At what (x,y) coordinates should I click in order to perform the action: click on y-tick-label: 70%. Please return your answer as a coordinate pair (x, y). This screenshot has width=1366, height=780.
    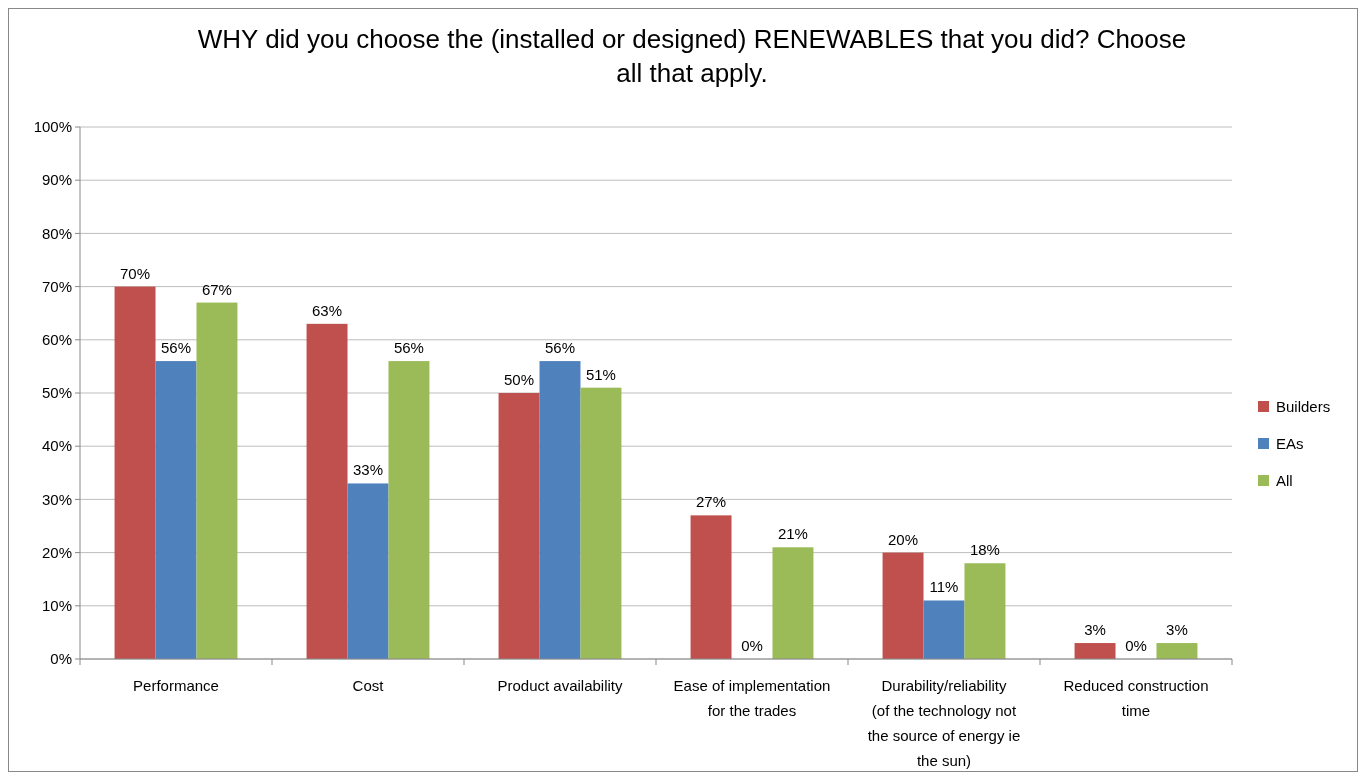
    Looking at the image, I should click on (56, 286).